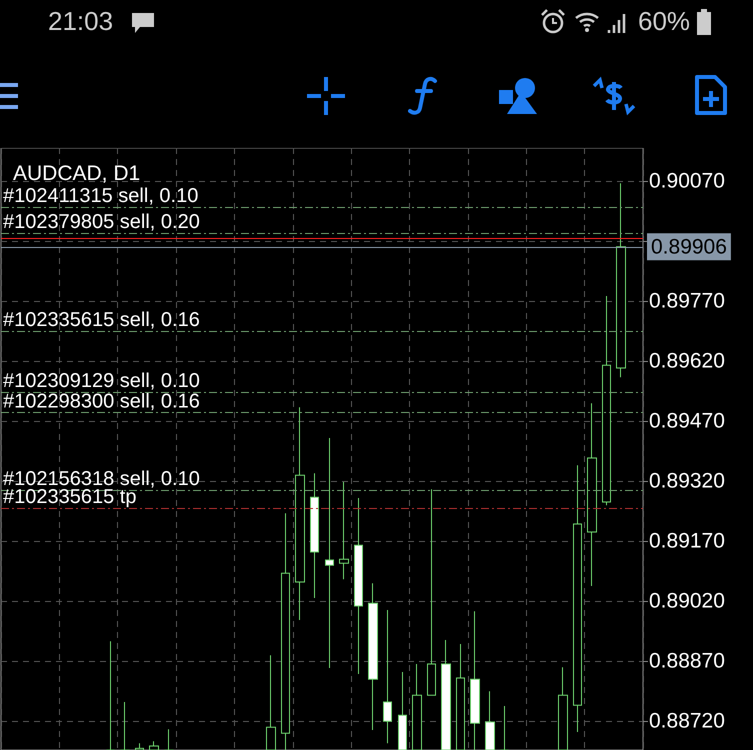  Describe the element at coordinates (100, 195) in the screenshot. I see `ref-line-label: #102411315 sell, 0.10` at that location.